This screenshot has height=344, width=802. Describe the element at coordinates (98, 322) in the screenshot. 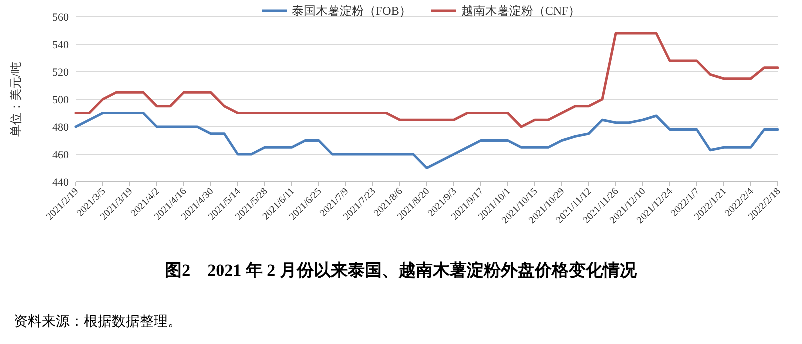

I see `text: 资料来源：根据数据整理。` at that location.